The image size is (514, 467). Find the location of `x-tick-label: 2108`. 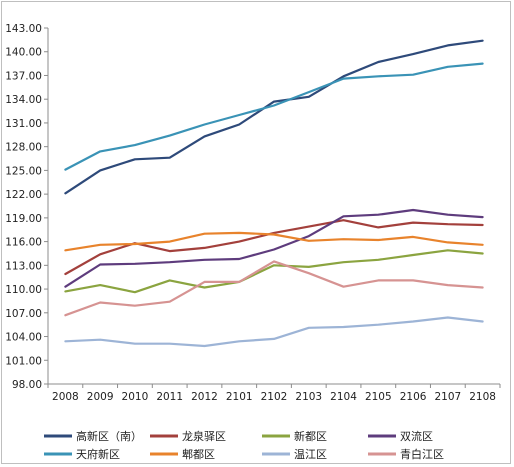

x-tick-label: 2108 is located at coordinates (482, 397).